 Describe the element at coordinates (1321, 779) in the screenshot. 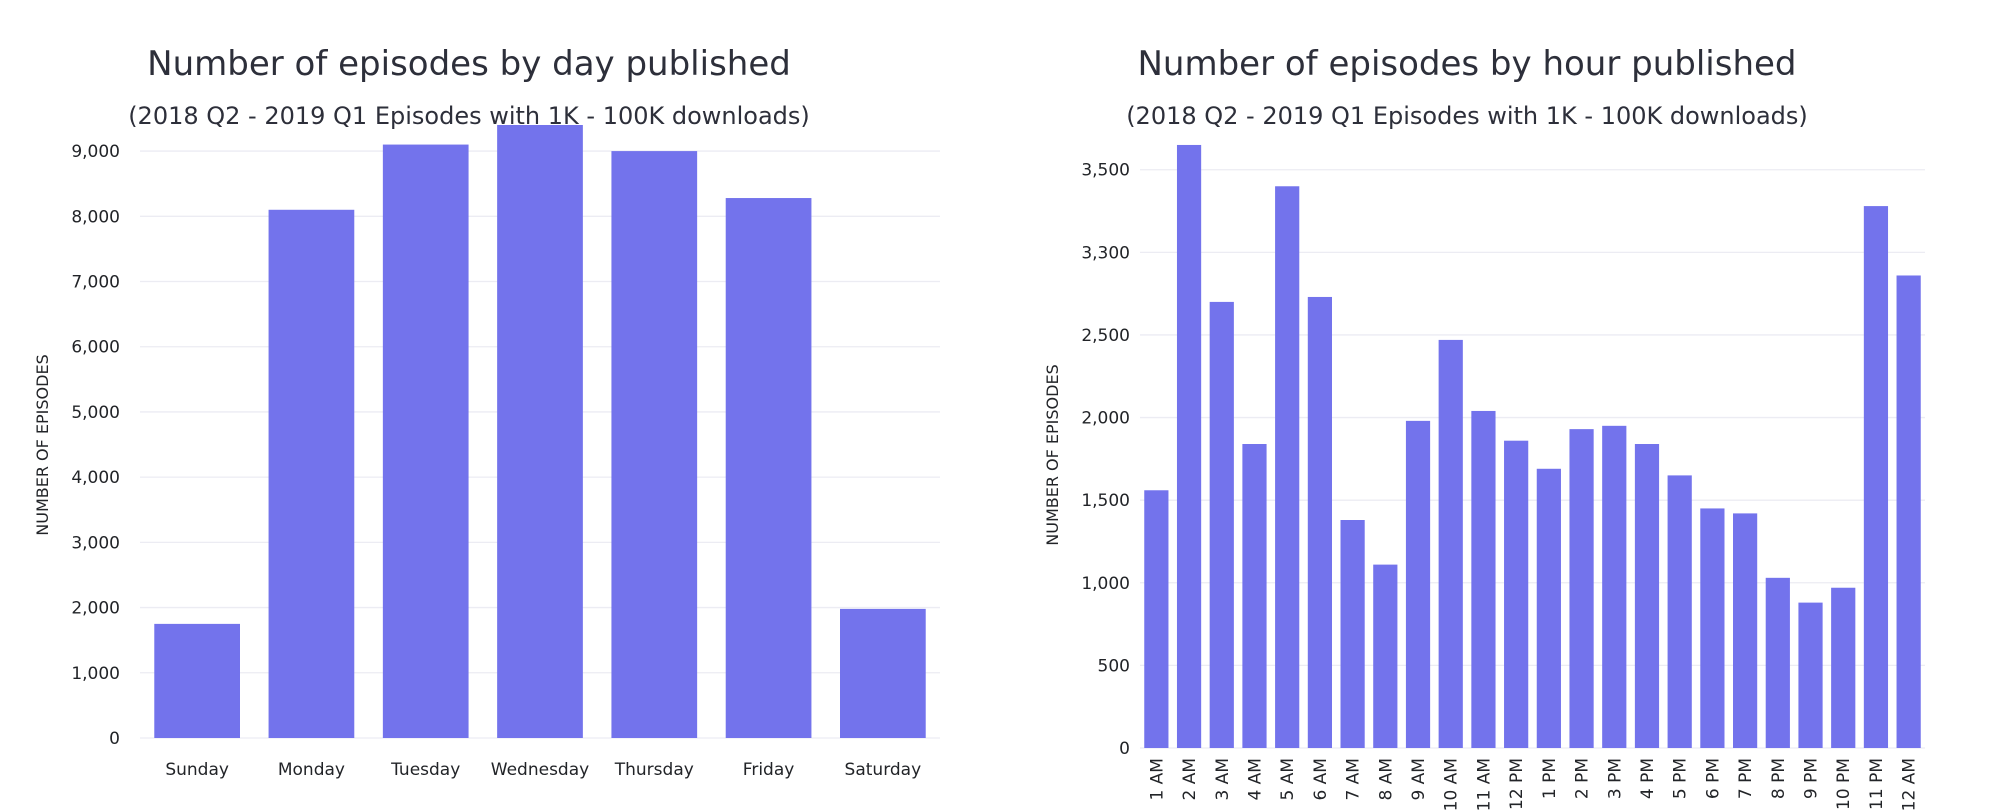

I see `x-tick-label: 6 AM` at that location.